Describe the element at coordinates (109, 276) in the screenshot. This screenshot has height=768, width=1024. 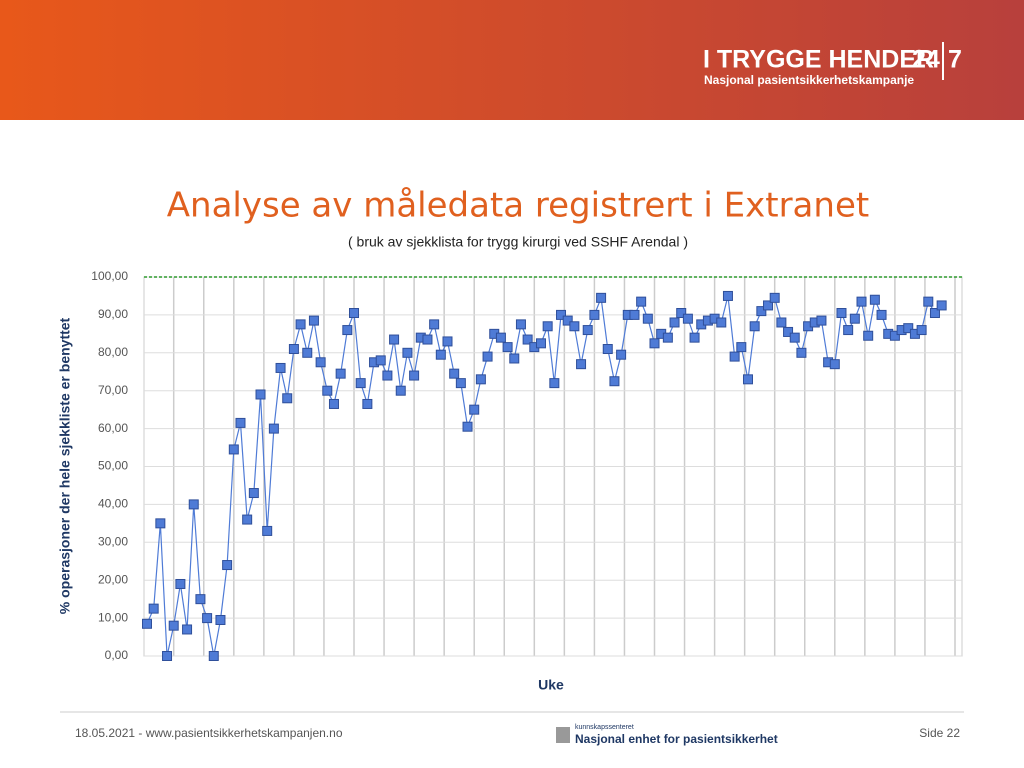
I see `y-tick-label: 100,00` at that location.